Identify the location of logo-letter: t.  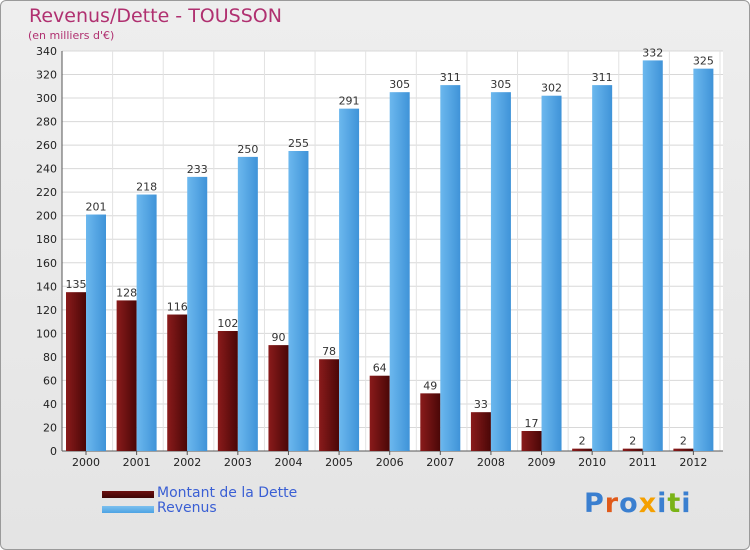
(674, 503).